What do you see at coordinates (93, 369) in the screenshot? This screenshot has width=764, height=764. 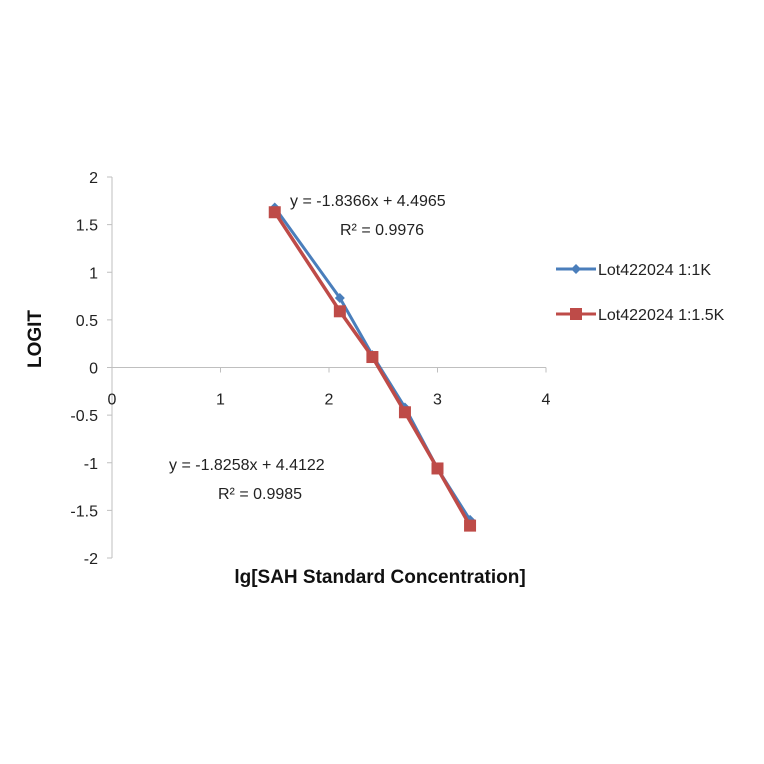 I see `y-tick-label: 0` at bounding box center [93, 369].